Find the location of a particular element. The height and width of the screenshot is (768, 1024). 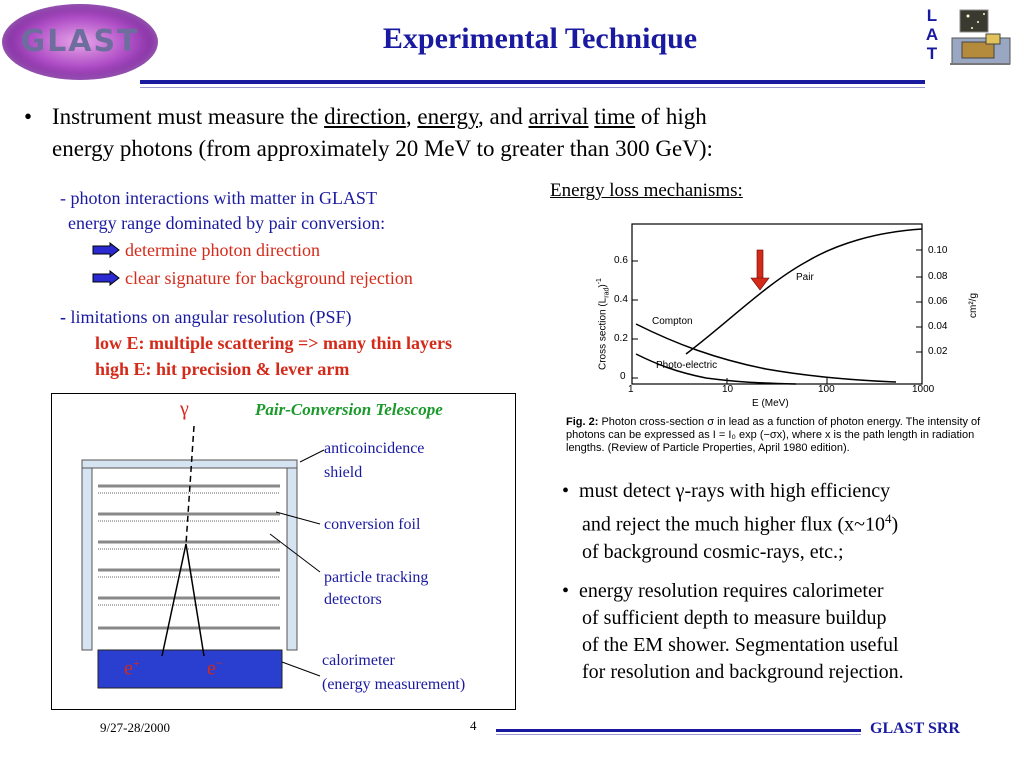

plot-xlabel: E (MeV) is located at coordinates (770, 403).